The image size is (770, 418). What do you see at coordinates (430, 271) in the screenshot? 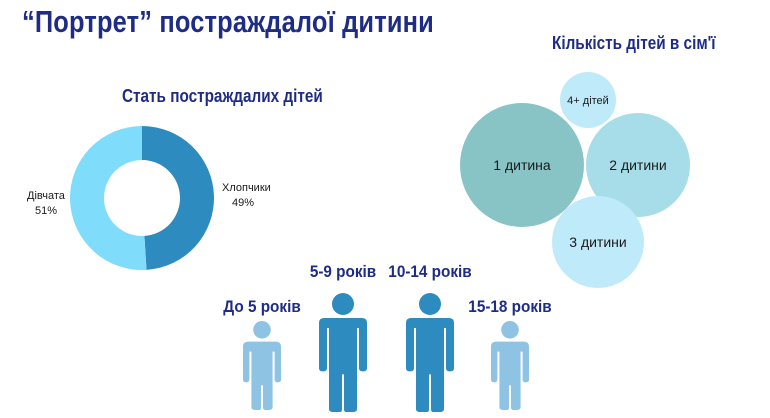
I see `age-label-10-14: 10-14 років` at bounding box center [430, 271].